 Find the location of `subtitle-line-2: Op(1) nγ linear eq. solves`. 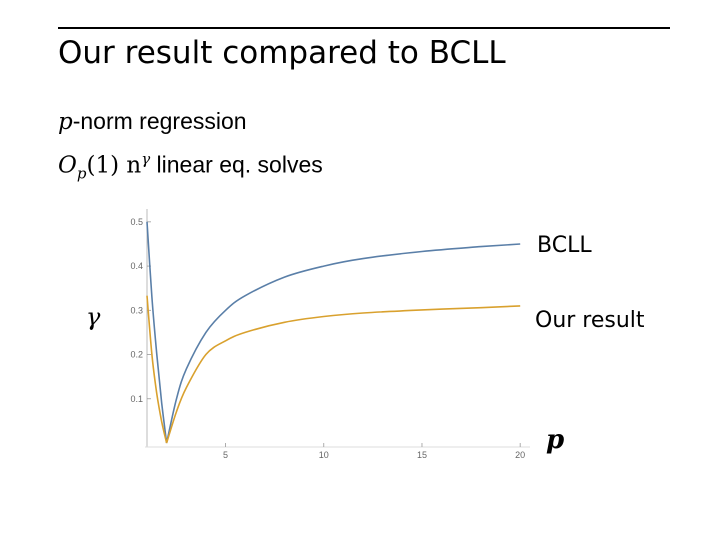

subtitle-line-2: Op(1) nγ linear eq. solves is located at coordinates (190, 166).